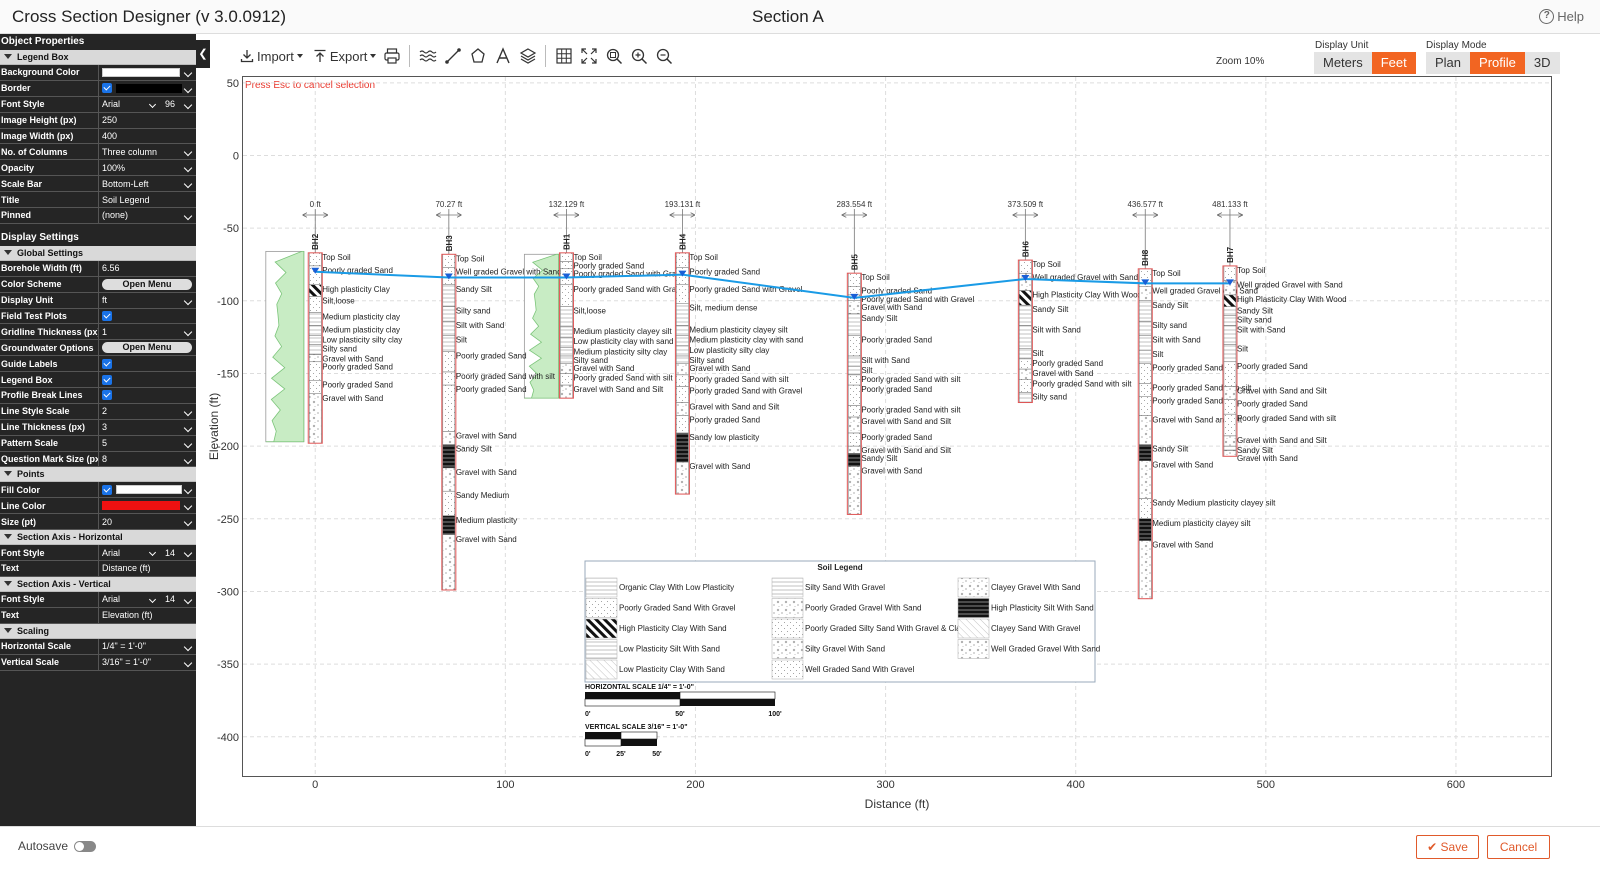 The image size is (1600, 881). I want to click on text-tool, so click(502, 56).